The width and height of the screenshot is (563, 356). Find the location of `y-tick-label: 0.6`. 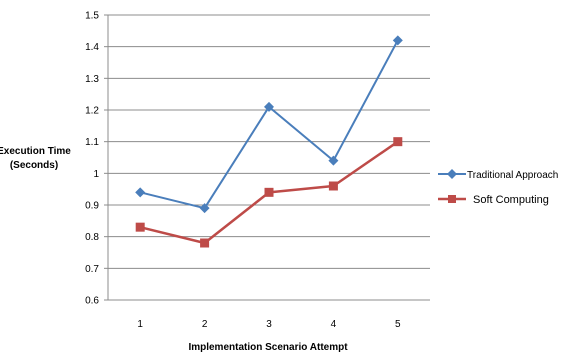

y-tick-label: 0.6 is located at coordinates (92, 301).